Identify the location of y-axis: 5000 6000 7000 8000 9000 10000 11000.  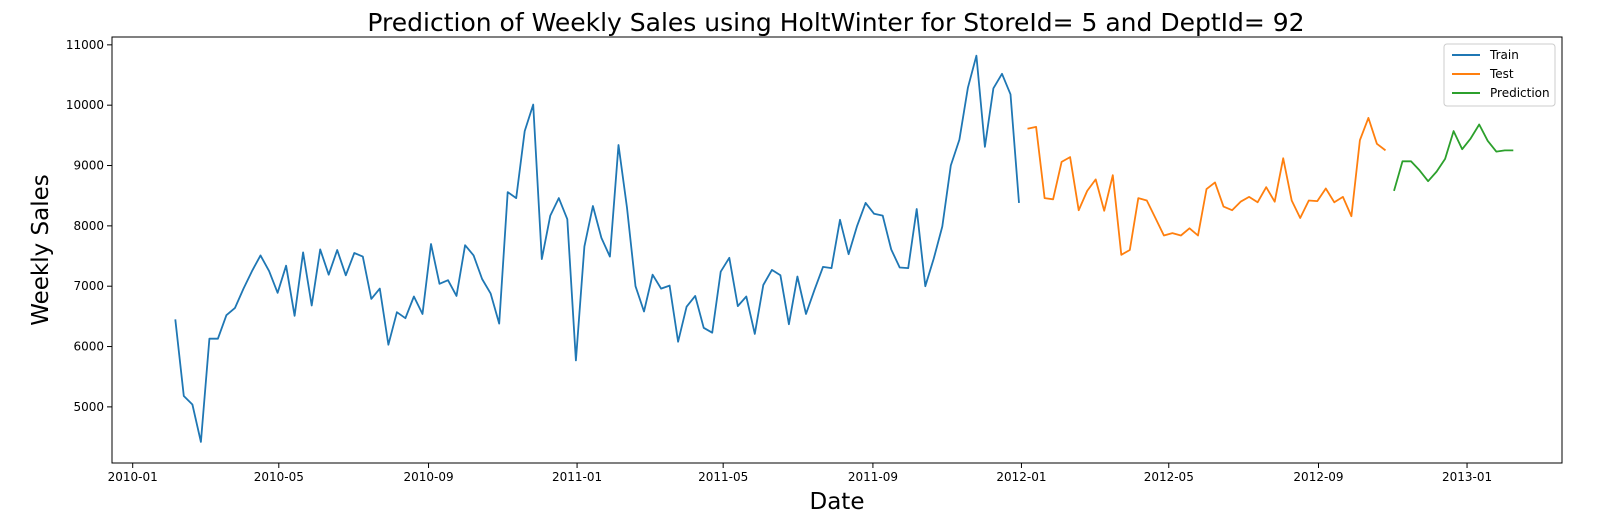
(89, 226).